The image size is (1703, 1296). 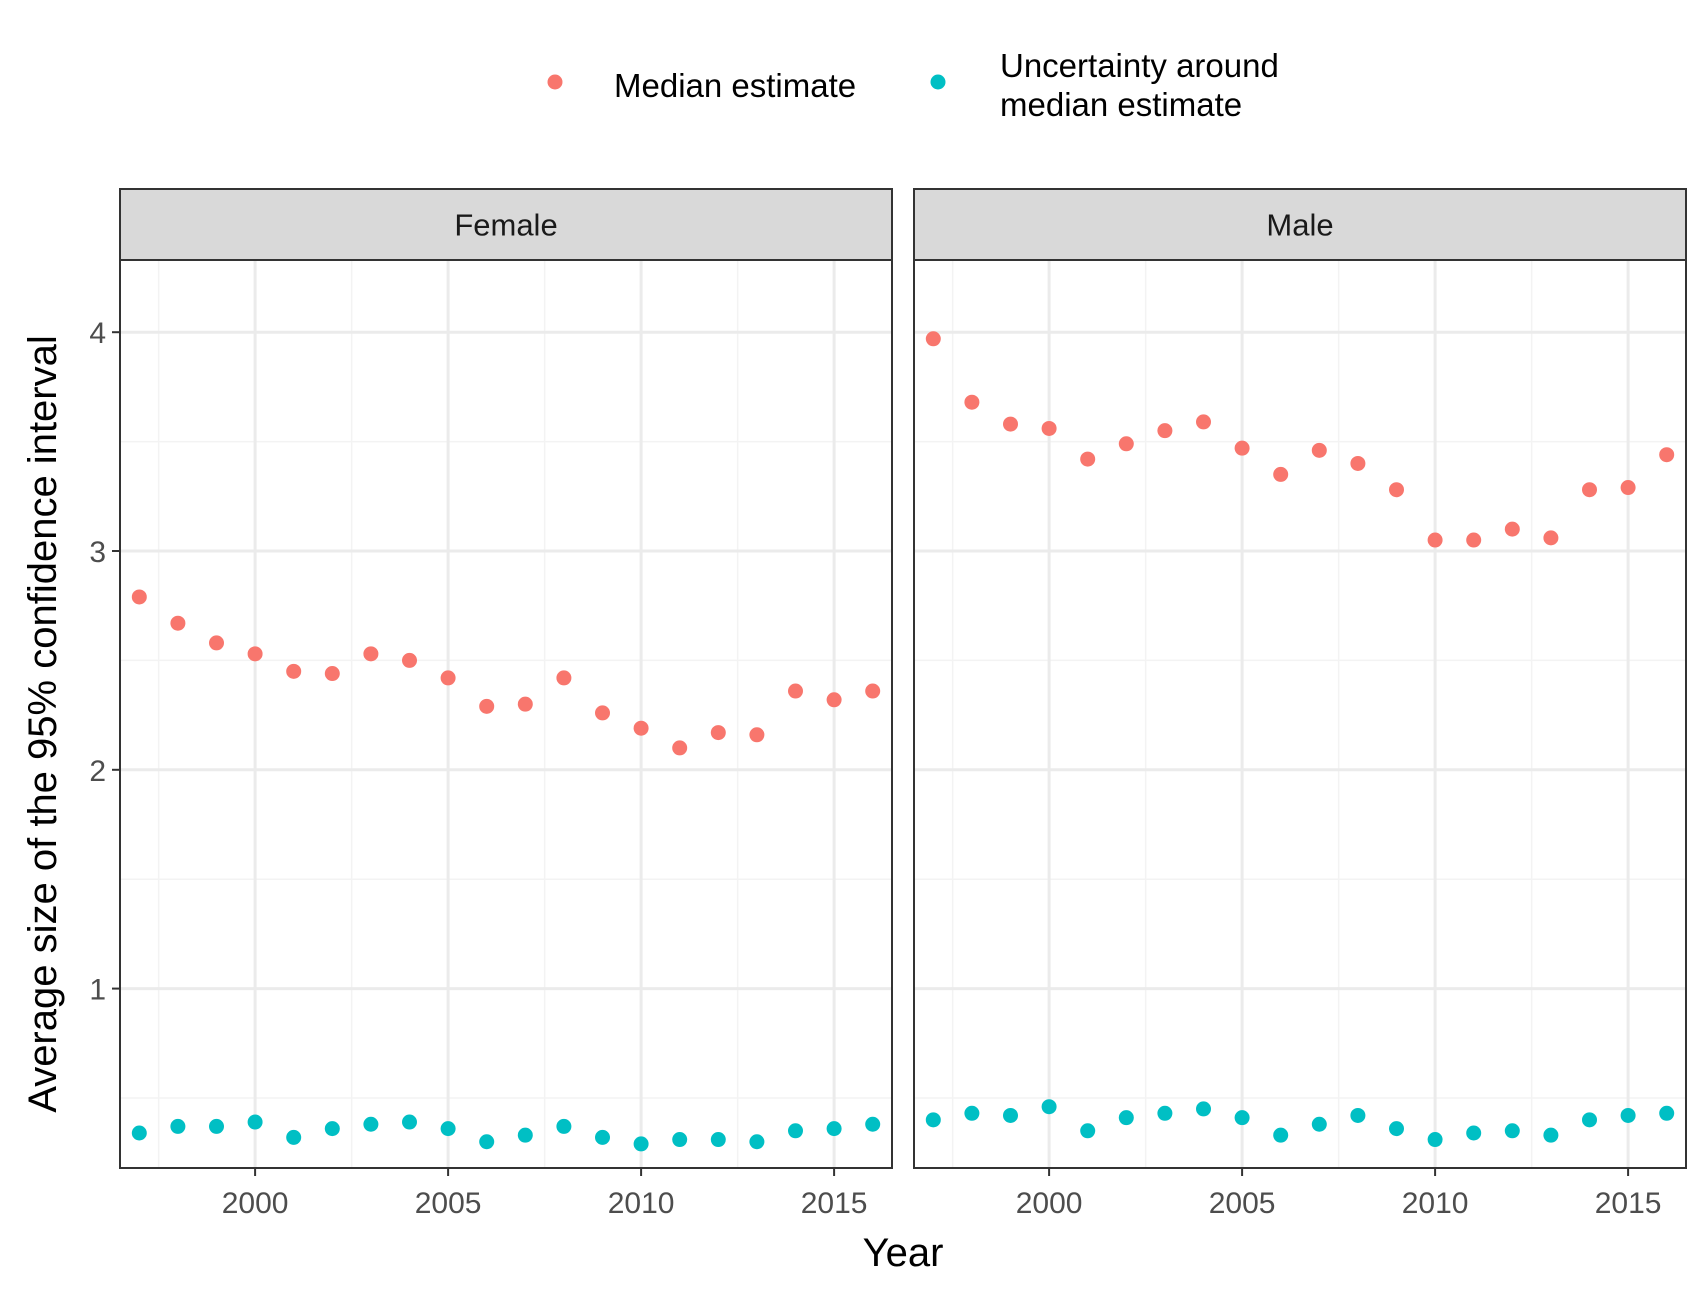 I want to click on y-tick-label: 4, so click(x=97, y=333).